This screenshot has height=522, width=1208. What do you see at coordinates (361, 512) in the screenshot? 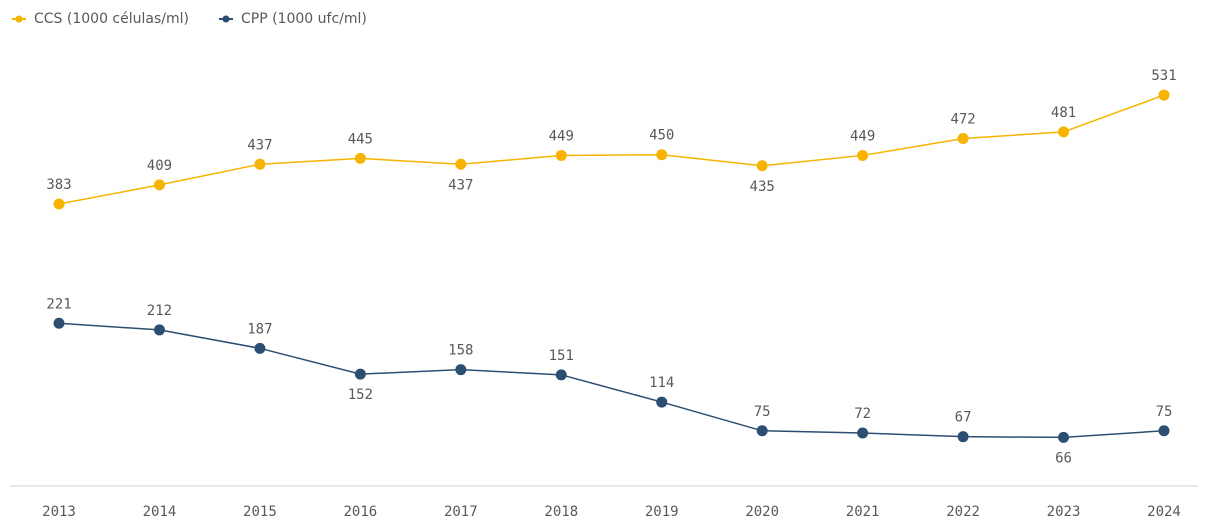
I see `x-tick-label: 2016` at bounding box center [361, 512].